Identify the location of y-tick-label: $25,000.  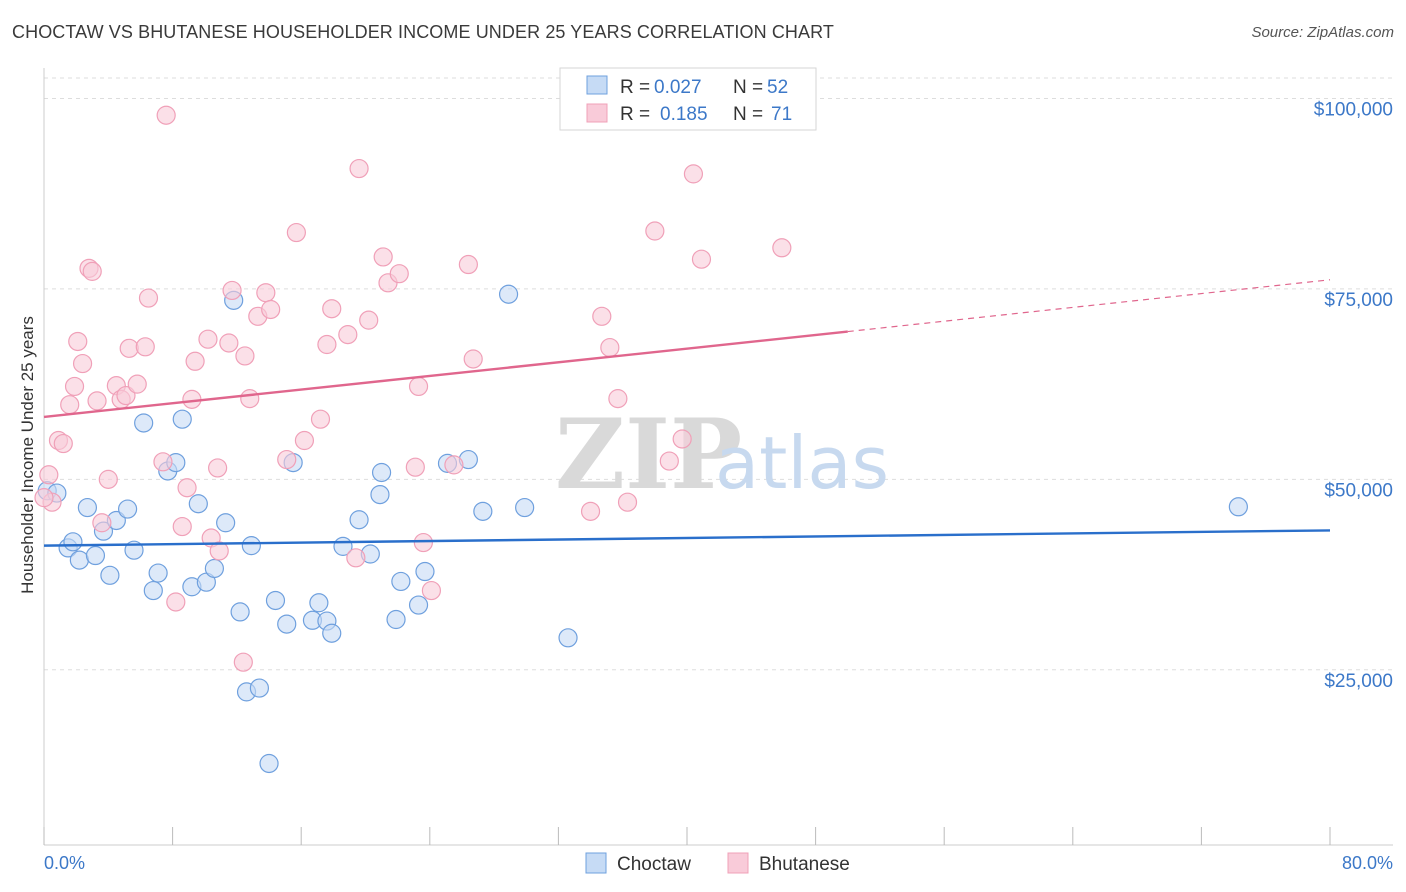
(1358, 681).